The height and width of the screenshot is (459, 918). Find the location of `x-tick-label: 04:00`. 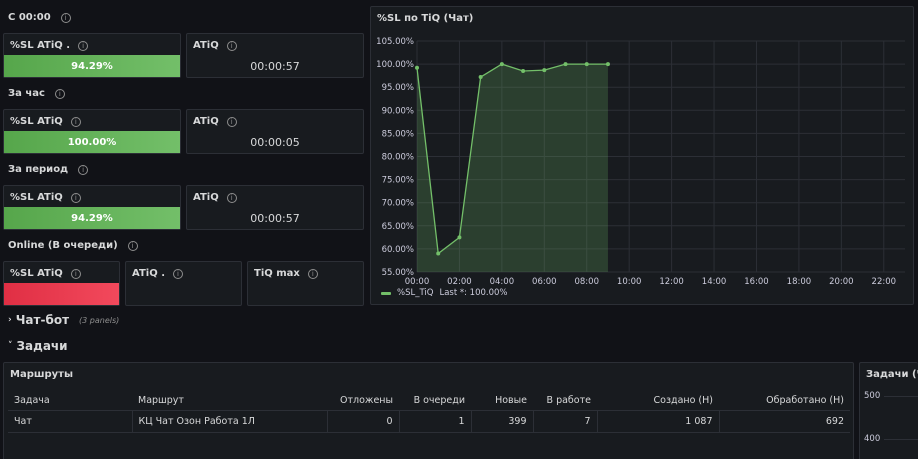

x-tick-label: 04:00 is located at coordinates (502, 282).